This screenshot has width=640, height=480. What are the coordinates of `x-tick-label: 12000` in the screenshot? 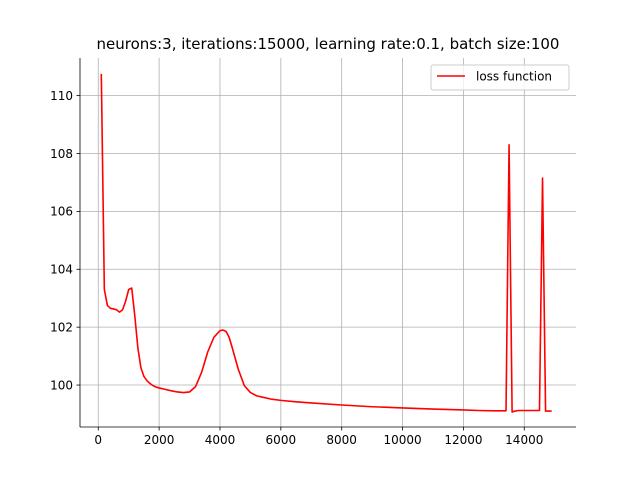 It's located at (463, 440).